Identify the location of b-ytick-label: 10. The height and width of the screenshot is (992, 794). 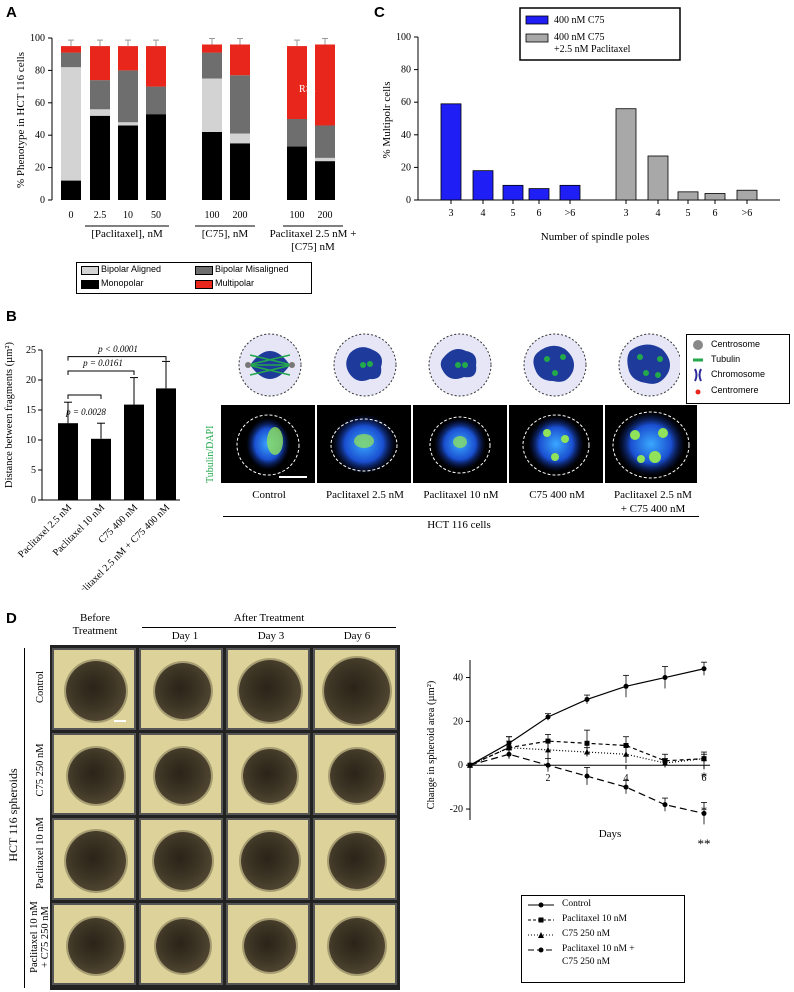
(31, 440).